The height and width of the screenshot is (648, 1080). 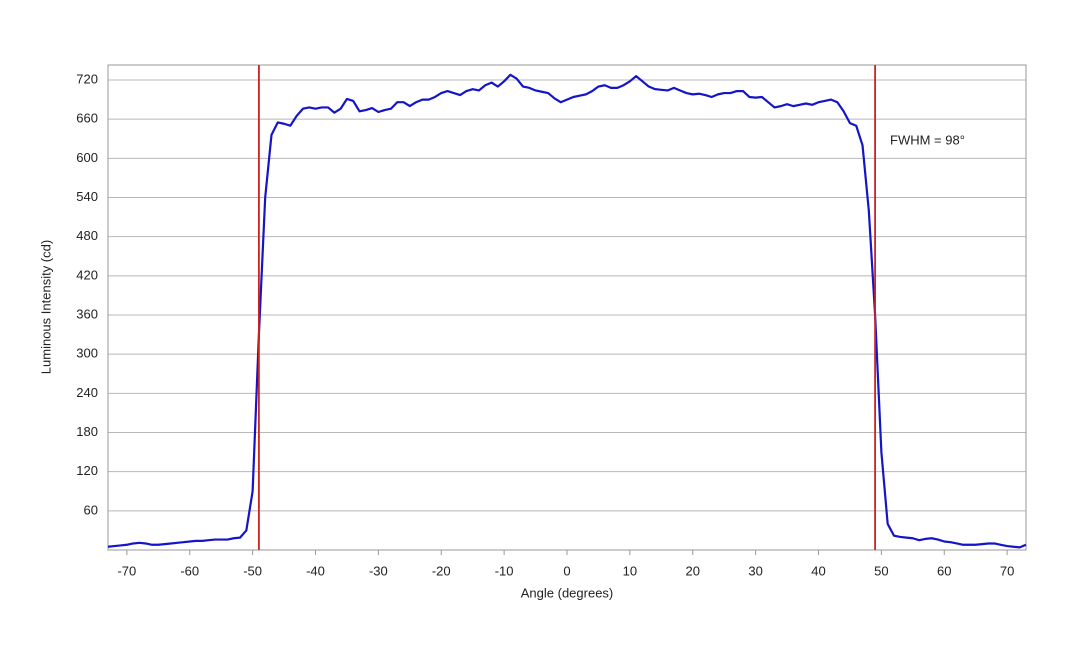 What do you see at coordinates (693, 570) in the screenshot?
I see `x-tick-label: 20` at bounding box center [693, 570].